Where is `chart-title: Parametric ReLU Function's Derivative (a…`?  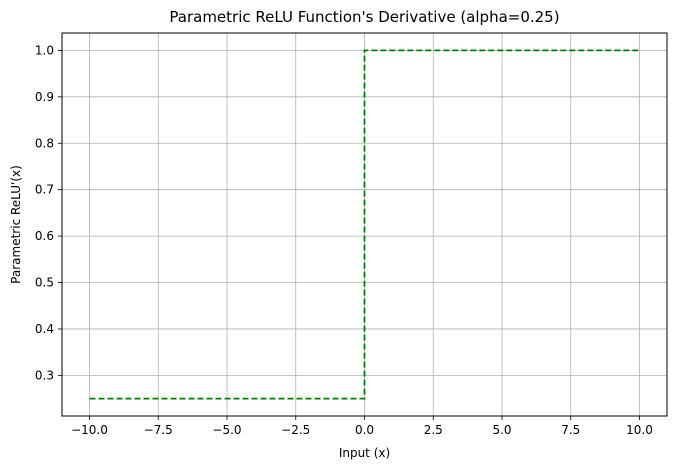
chart-title: Parametric ReLU Function's Derivative (a… is located at coordinates (364, 17).